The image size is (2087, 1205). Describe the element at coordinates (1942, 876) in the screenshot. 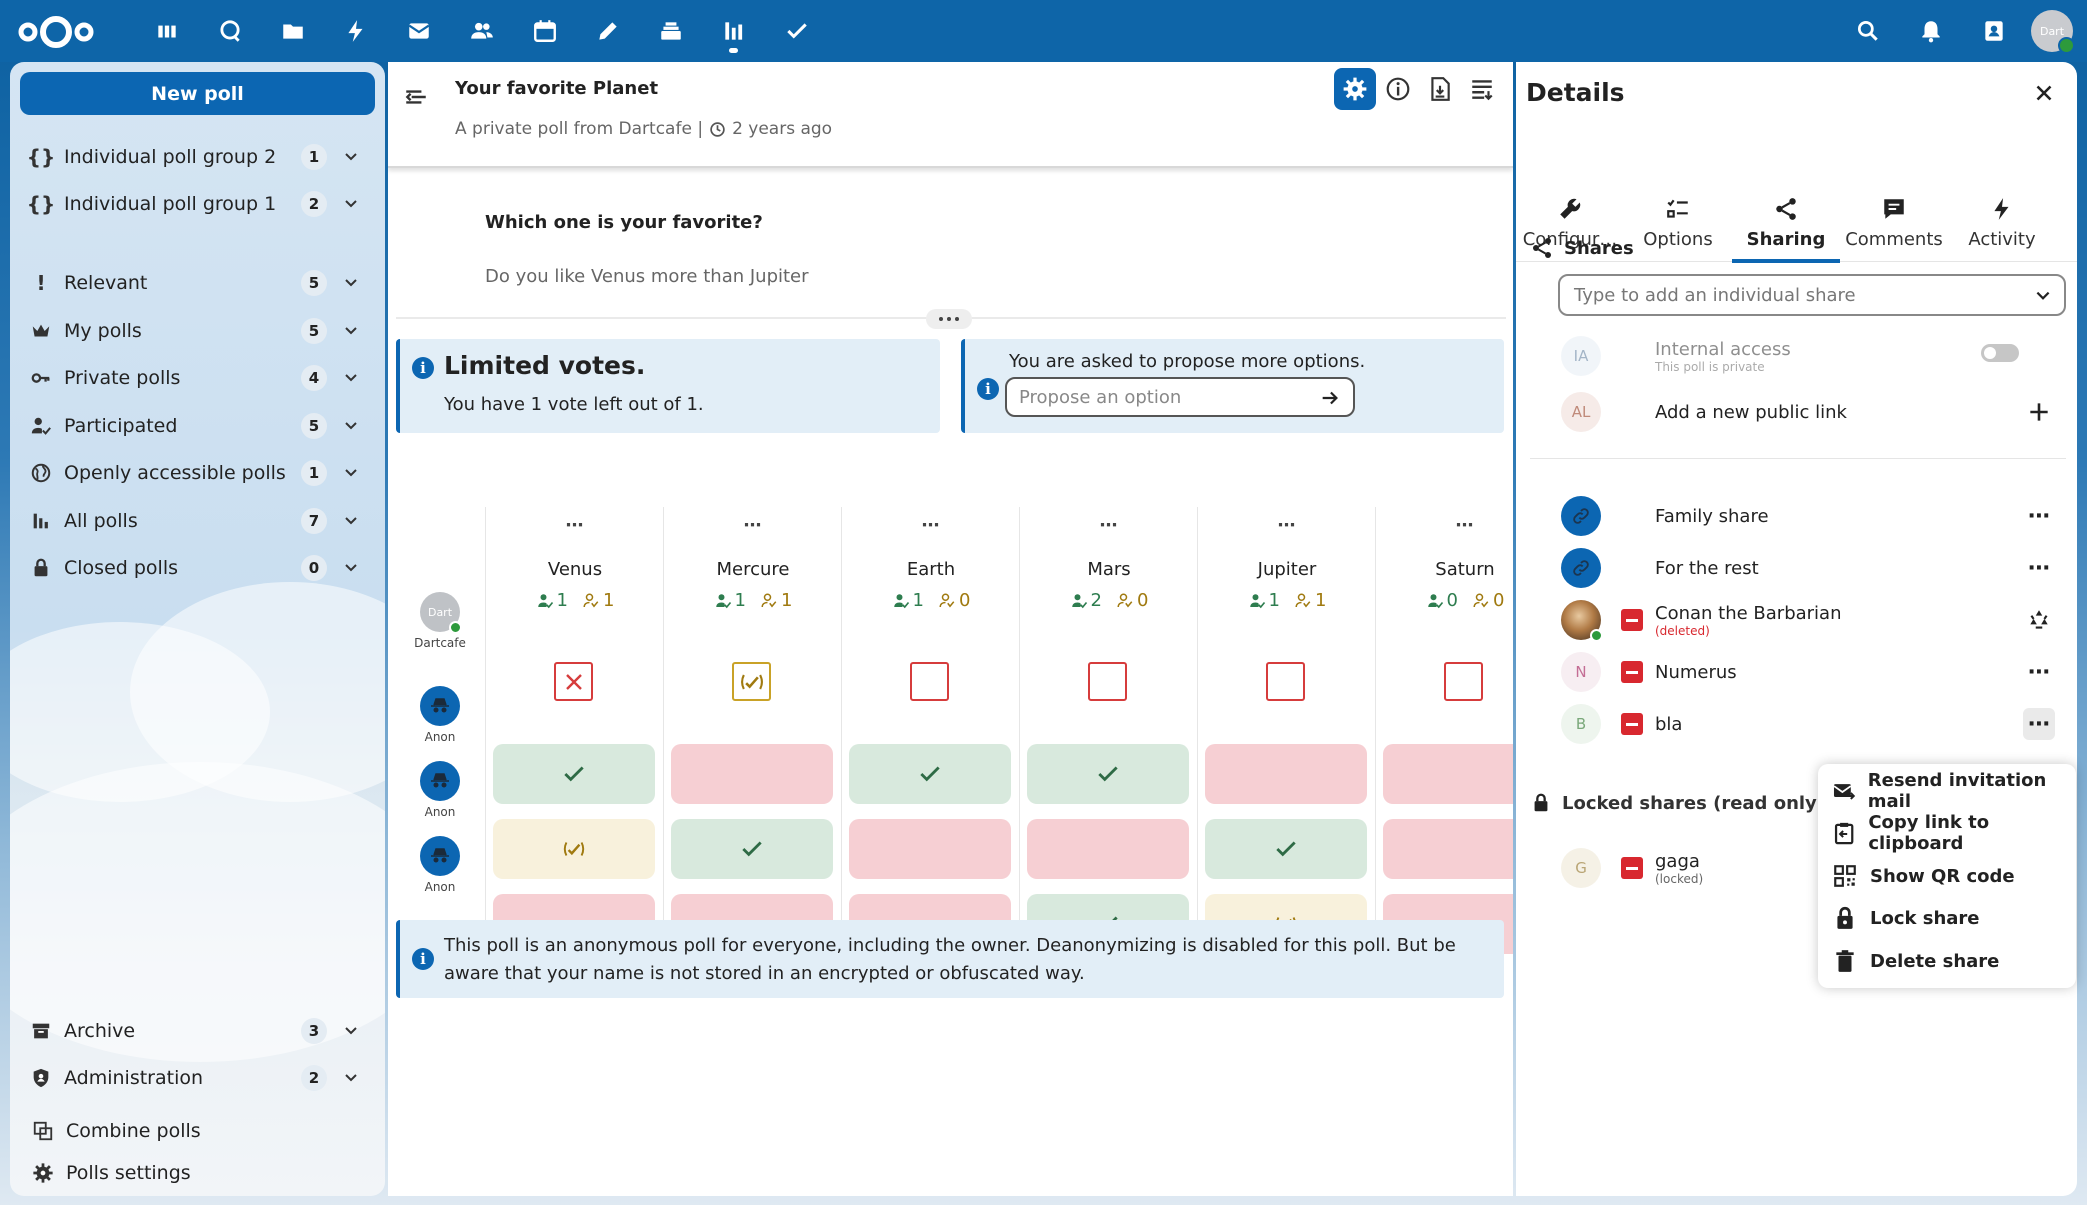

I see `menu-item-label: Show QR code` at that location.